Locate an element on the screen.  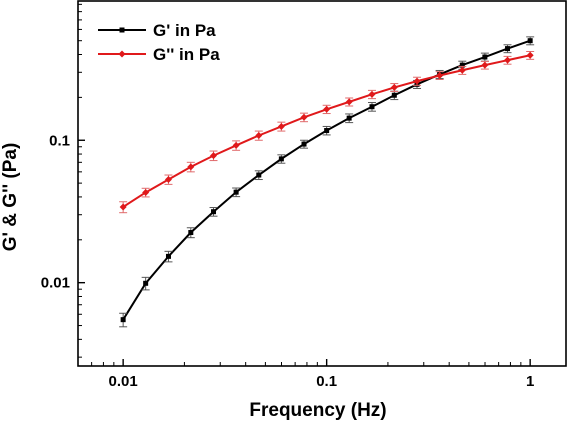
x-tick-label: 0.1 is located at coordinates (326, 381).